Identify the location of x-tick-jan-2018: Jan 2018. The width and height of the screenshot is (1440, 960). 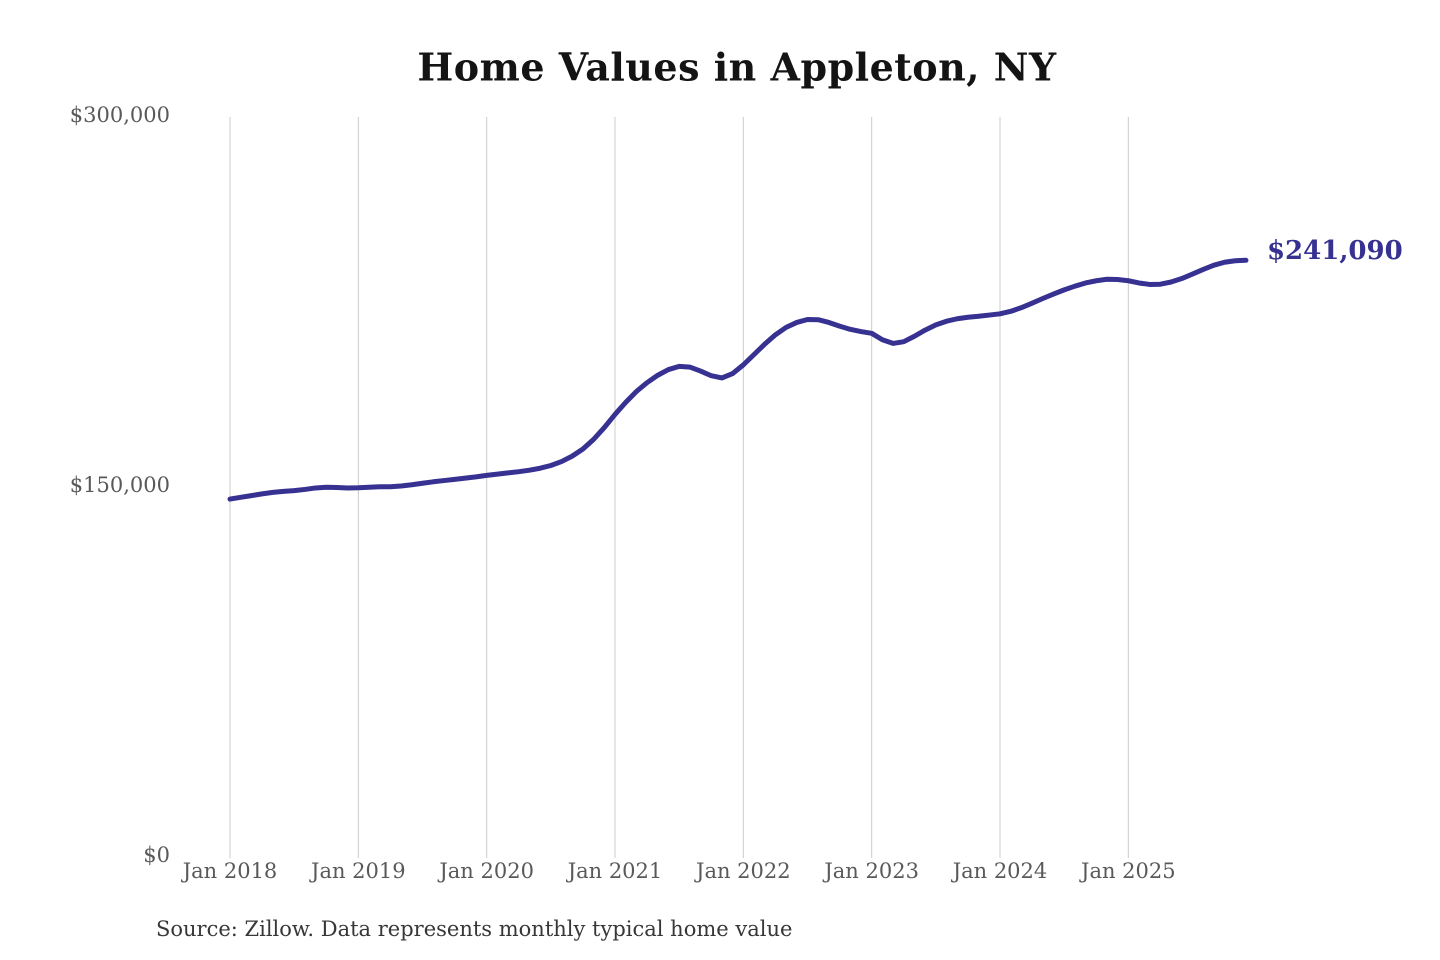
(230, 871).